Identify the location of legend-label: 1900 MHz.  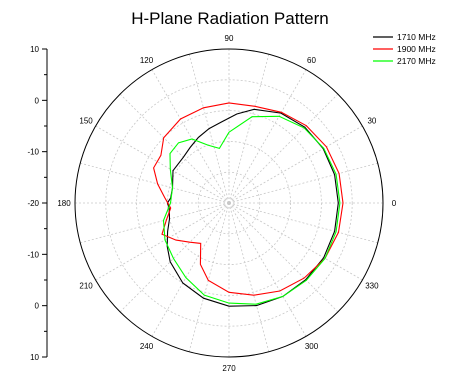
(416, 49).